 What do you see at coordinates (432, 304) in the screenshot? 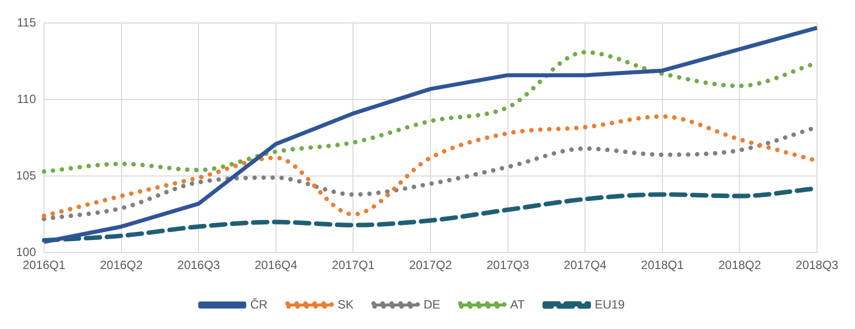
I see `legend-label: DE` at bounding box center [432, 304].